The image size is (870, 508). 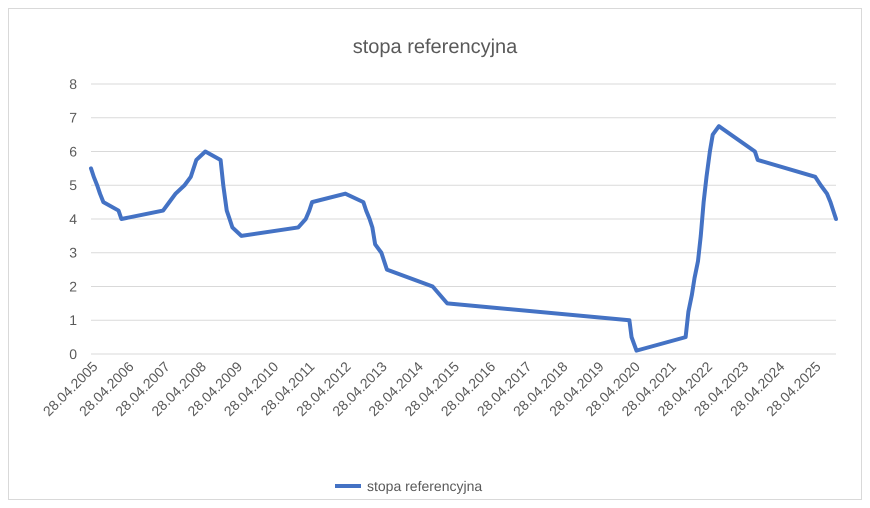 What do you see at coordinates (73, 252) in the screenshot?
I see `y-tick-label: 3` at bounding box center [73, 252].